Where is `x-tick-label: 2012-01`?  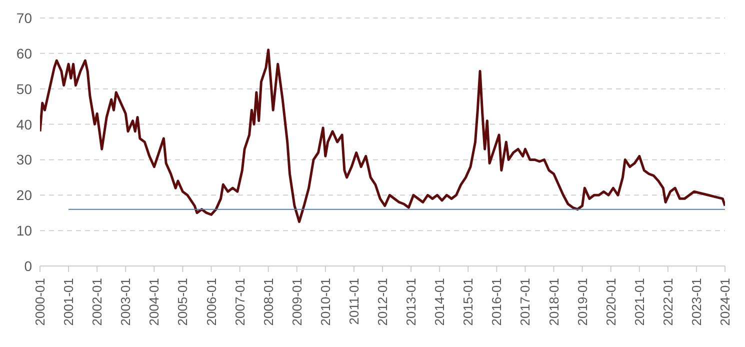 x-tick-label: 2012-01 is located at coordinates (382, 302).